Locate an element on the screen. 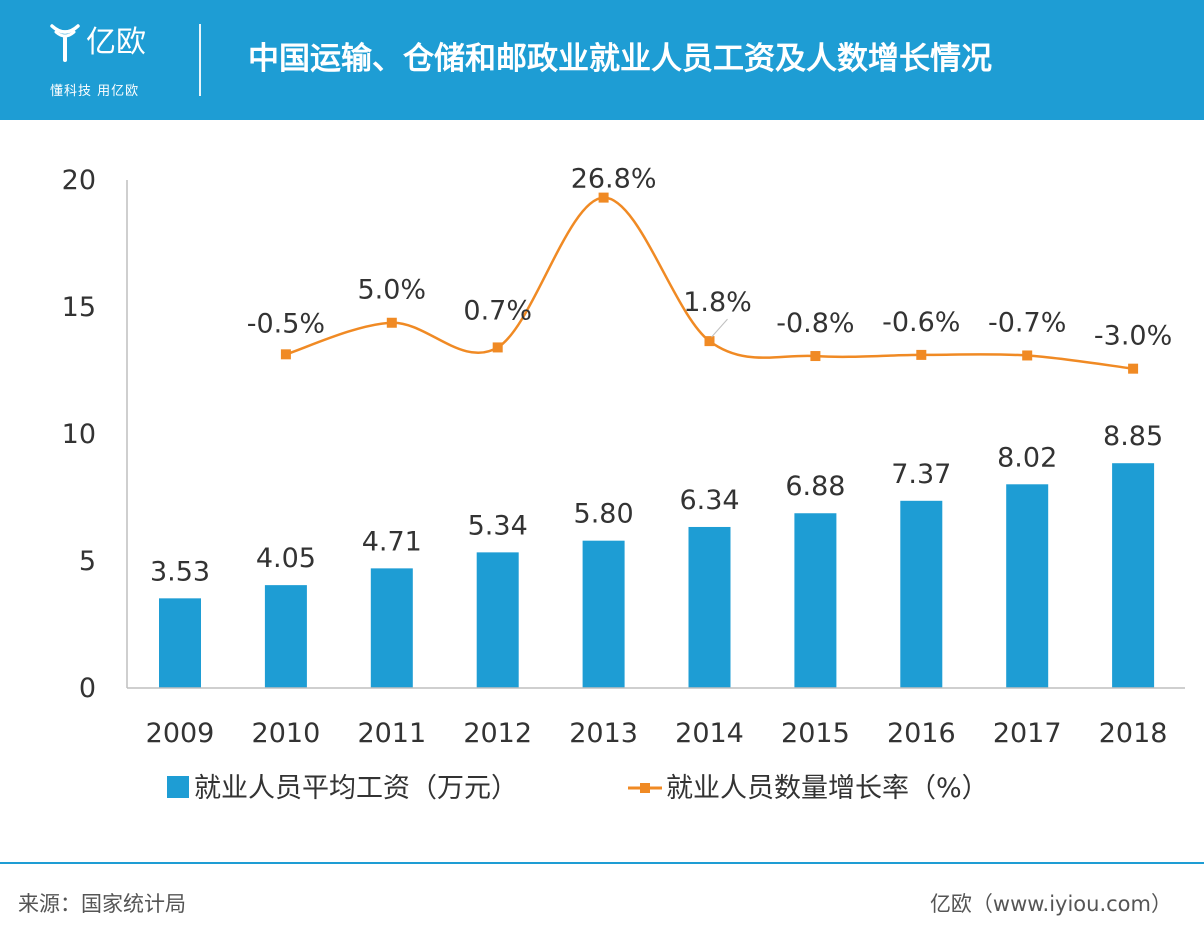  logo-name: 亿欧 is located at coordinates (116, 42).